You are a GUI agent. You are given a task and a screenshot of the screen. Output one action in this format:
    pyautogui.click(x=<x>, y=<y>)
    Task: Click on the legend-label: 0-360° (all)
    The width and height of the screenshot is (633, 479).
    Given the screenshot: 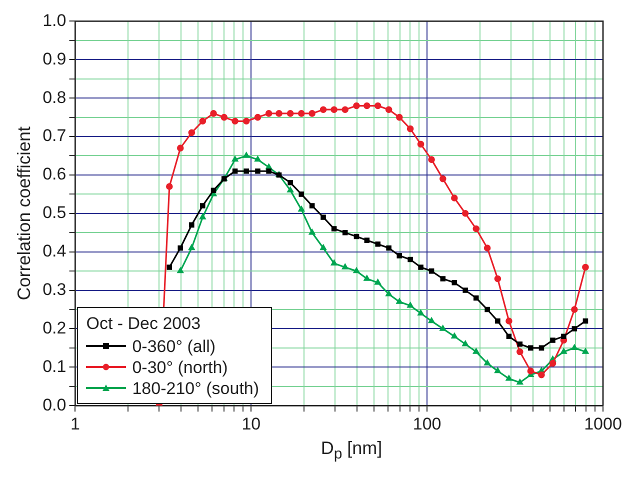 What is the action you would take?
    pyautogui.click(x=174, y=346)
    